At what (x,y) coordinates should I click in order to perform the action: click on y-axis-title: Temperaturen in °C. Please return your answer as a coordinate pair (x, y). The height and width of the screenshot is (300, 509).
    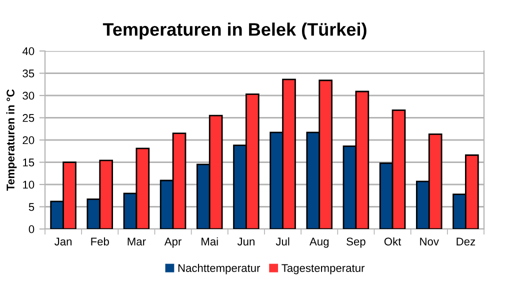
    Looking at the image, I should click on (11, 140).